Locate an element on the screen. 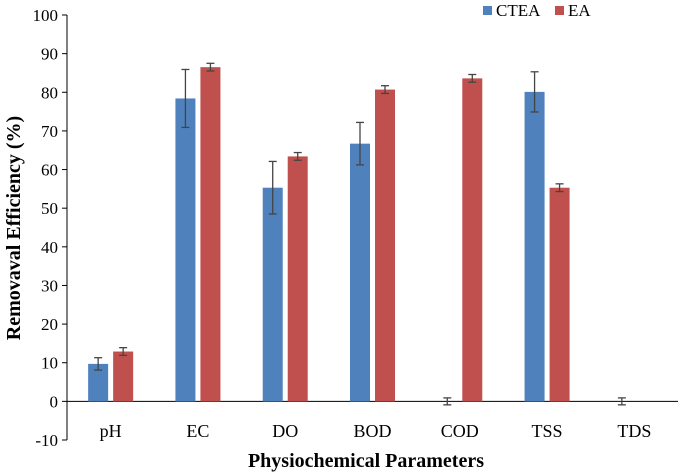 This screenshot has width=685, height=475. error-bar-ea-tss is located at coordinates (559, 188).